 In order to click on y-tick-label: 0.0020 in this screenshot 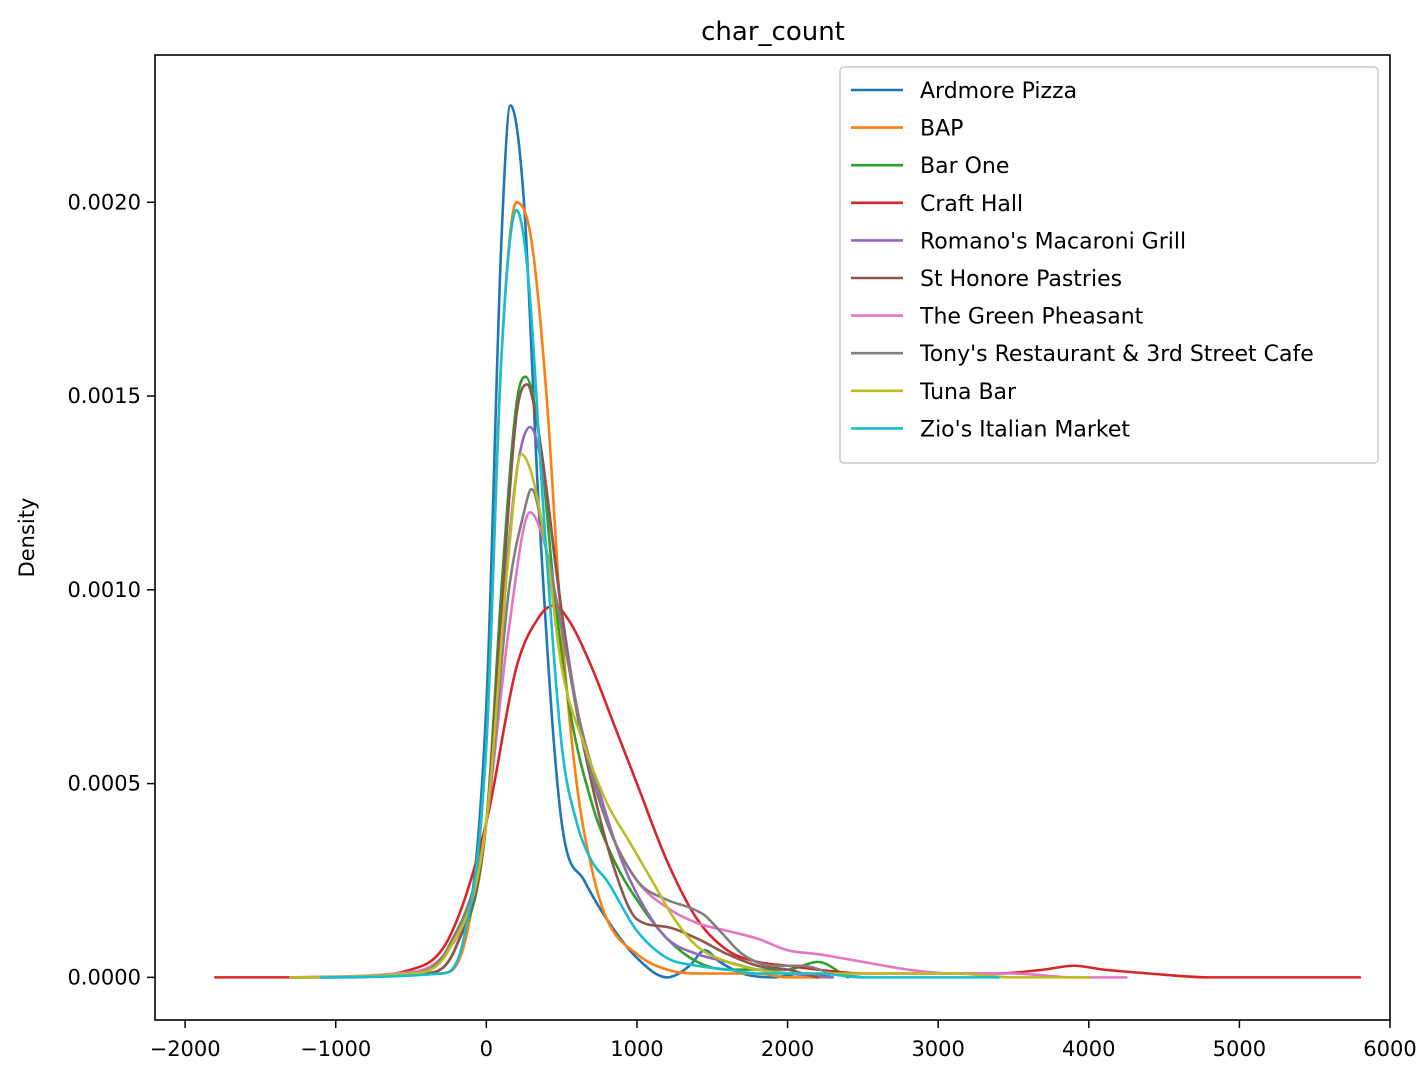, I will do `click(104, 202)`.